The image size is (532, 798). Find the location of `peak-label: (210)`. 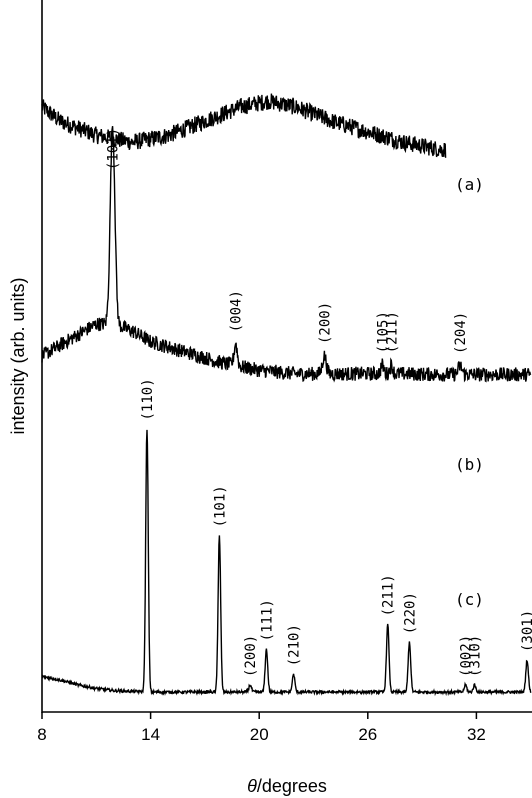

peak-label: (210) is located at coordinates (295, 645).